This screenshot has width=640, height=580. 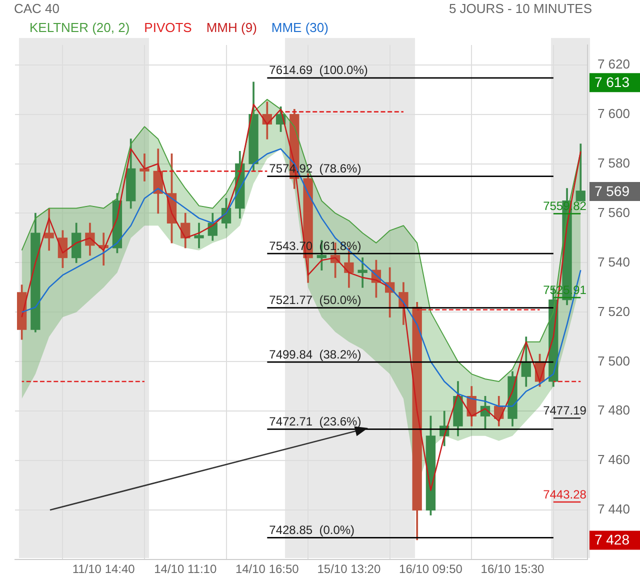 What do you see at coordinates (318, 70) in the screenshot?
I see `annotation: 7614.69 (100.0%)` at bounding box center [318, 70].